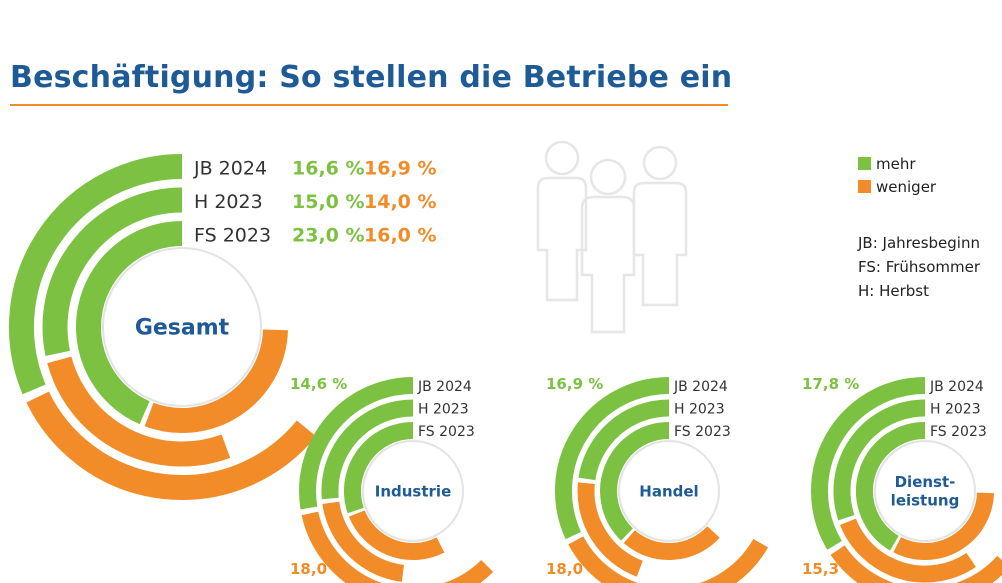 The height and width of the screenshot is (583, 1002). What do you see at coordinates (919, 243) in the screenshot?
I see `abbr-jb: JB: Jahresbeginn` at bounding box center [919, 243].